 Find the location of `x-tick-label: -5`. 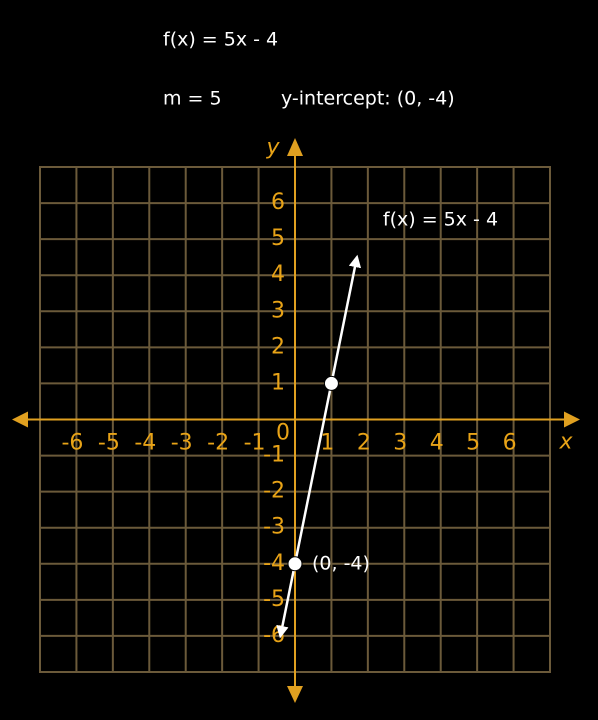

x-tick-label: -5 is located at coordinates (109, 443).